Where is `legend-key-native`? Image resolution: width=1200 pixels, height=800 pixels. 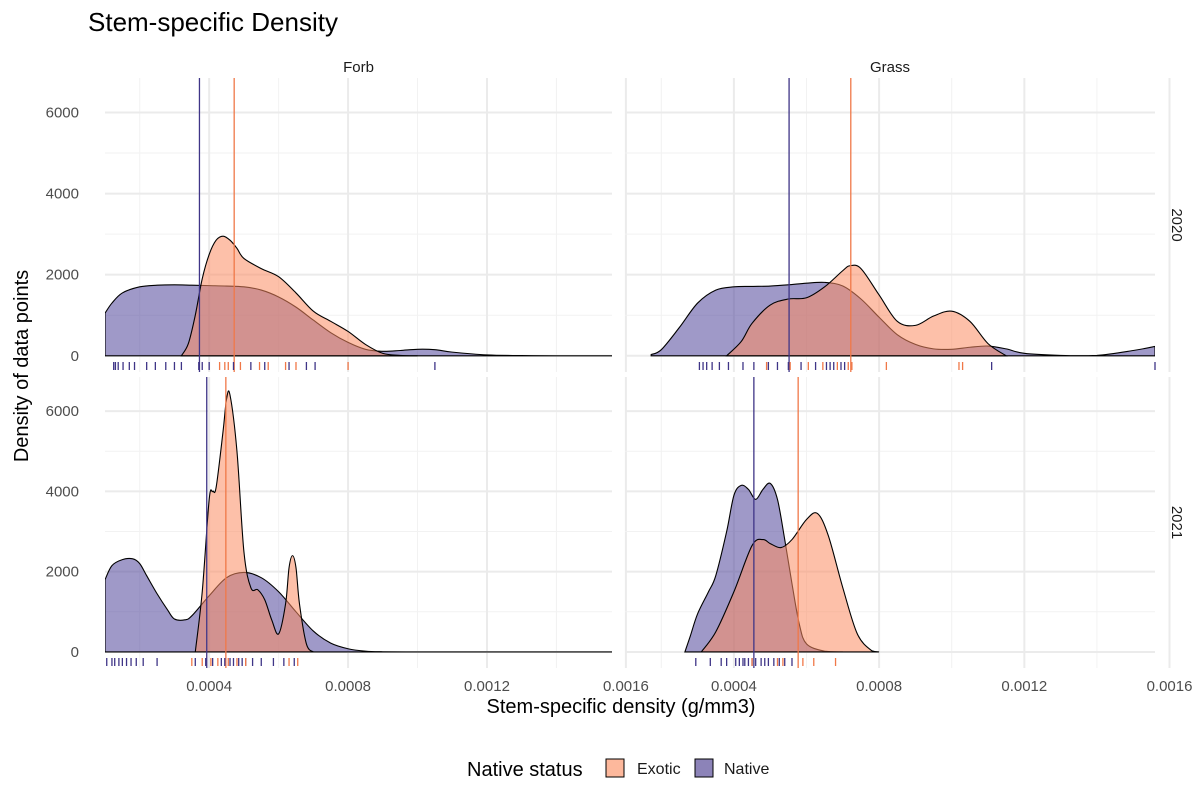 legend-key-native is located at coordinates (704, 768).